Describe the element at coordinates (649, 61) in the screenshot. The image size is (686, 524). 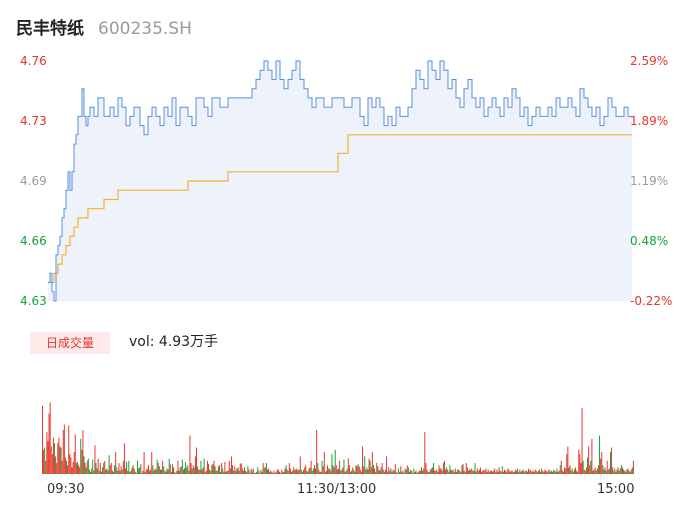
I see `pct-label-0: 2.59%` at that location.